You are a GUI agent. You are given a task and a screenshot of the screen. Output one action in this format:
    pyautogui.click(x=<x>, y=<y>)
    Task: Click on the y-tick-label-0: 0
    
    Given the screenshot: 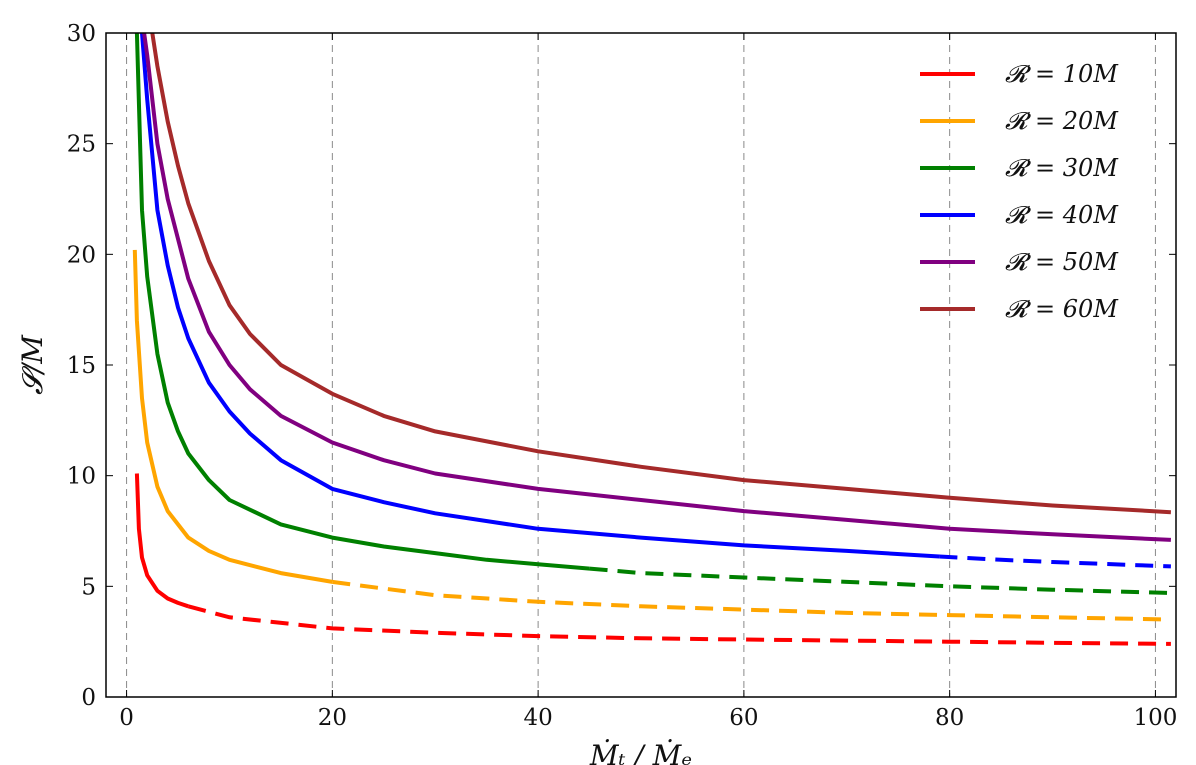 What is the action you would take?
    pyautogui.click(x=88, y=698)
    